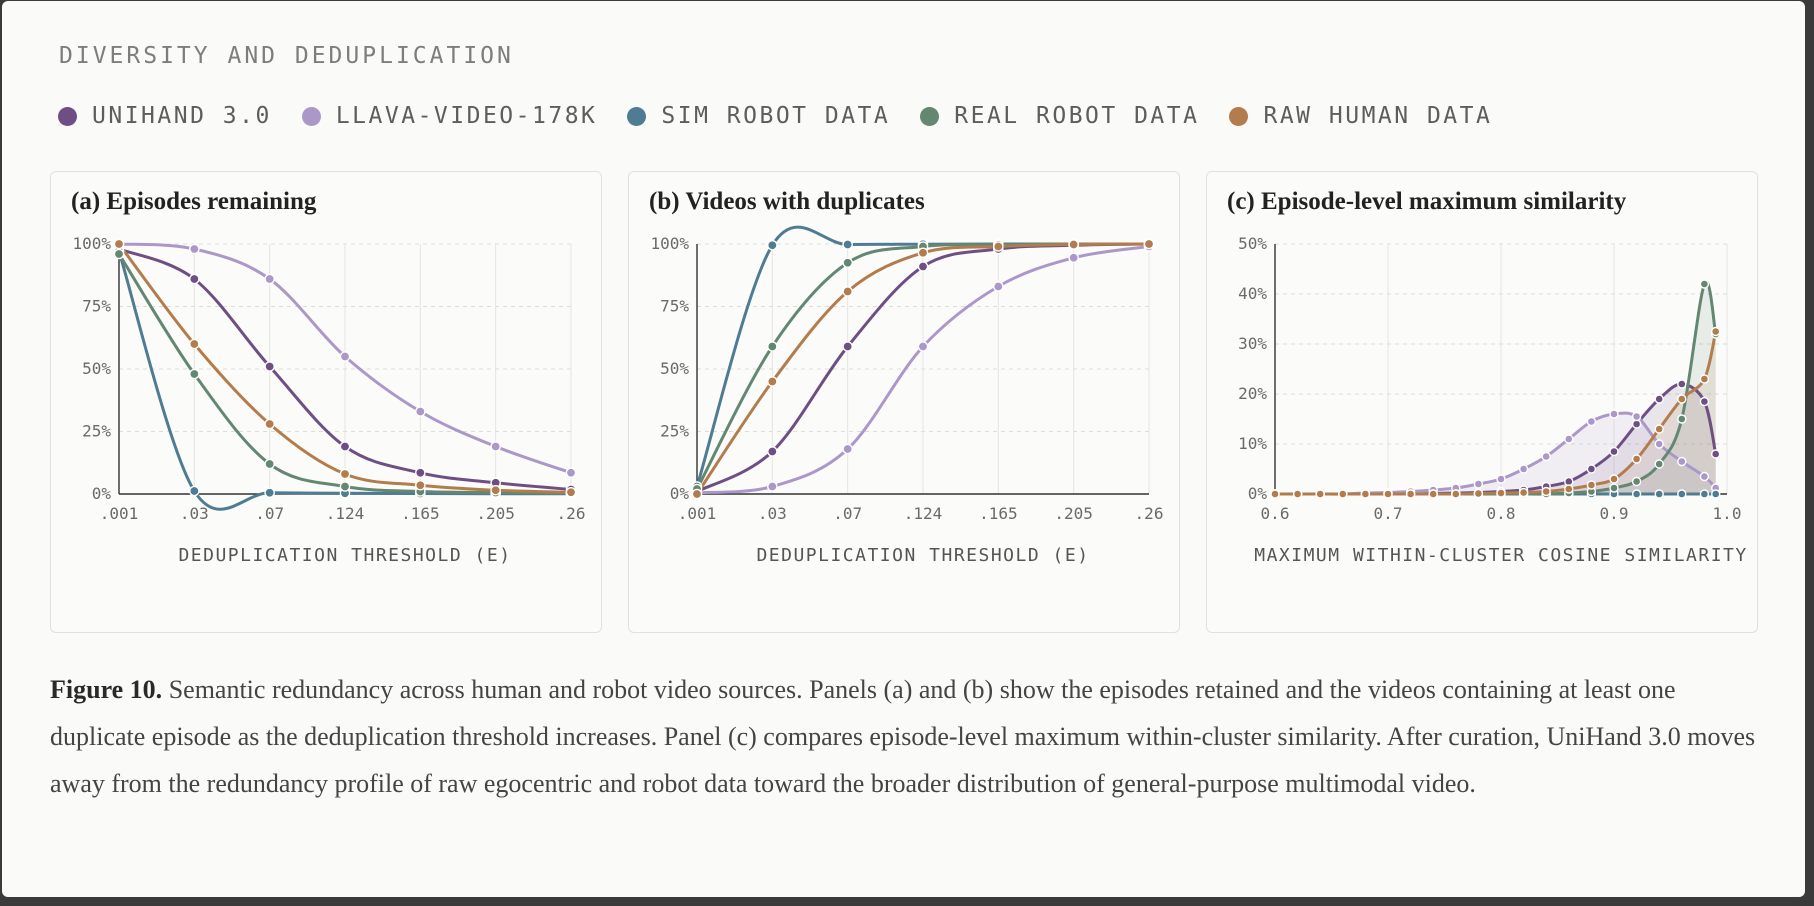 The height and width of the screenshot is (906, 1814). What do you see at coordinates (669, 243) in the screenshot?
I see `y-tick-label: 100%` at bounding box center [669, 243].